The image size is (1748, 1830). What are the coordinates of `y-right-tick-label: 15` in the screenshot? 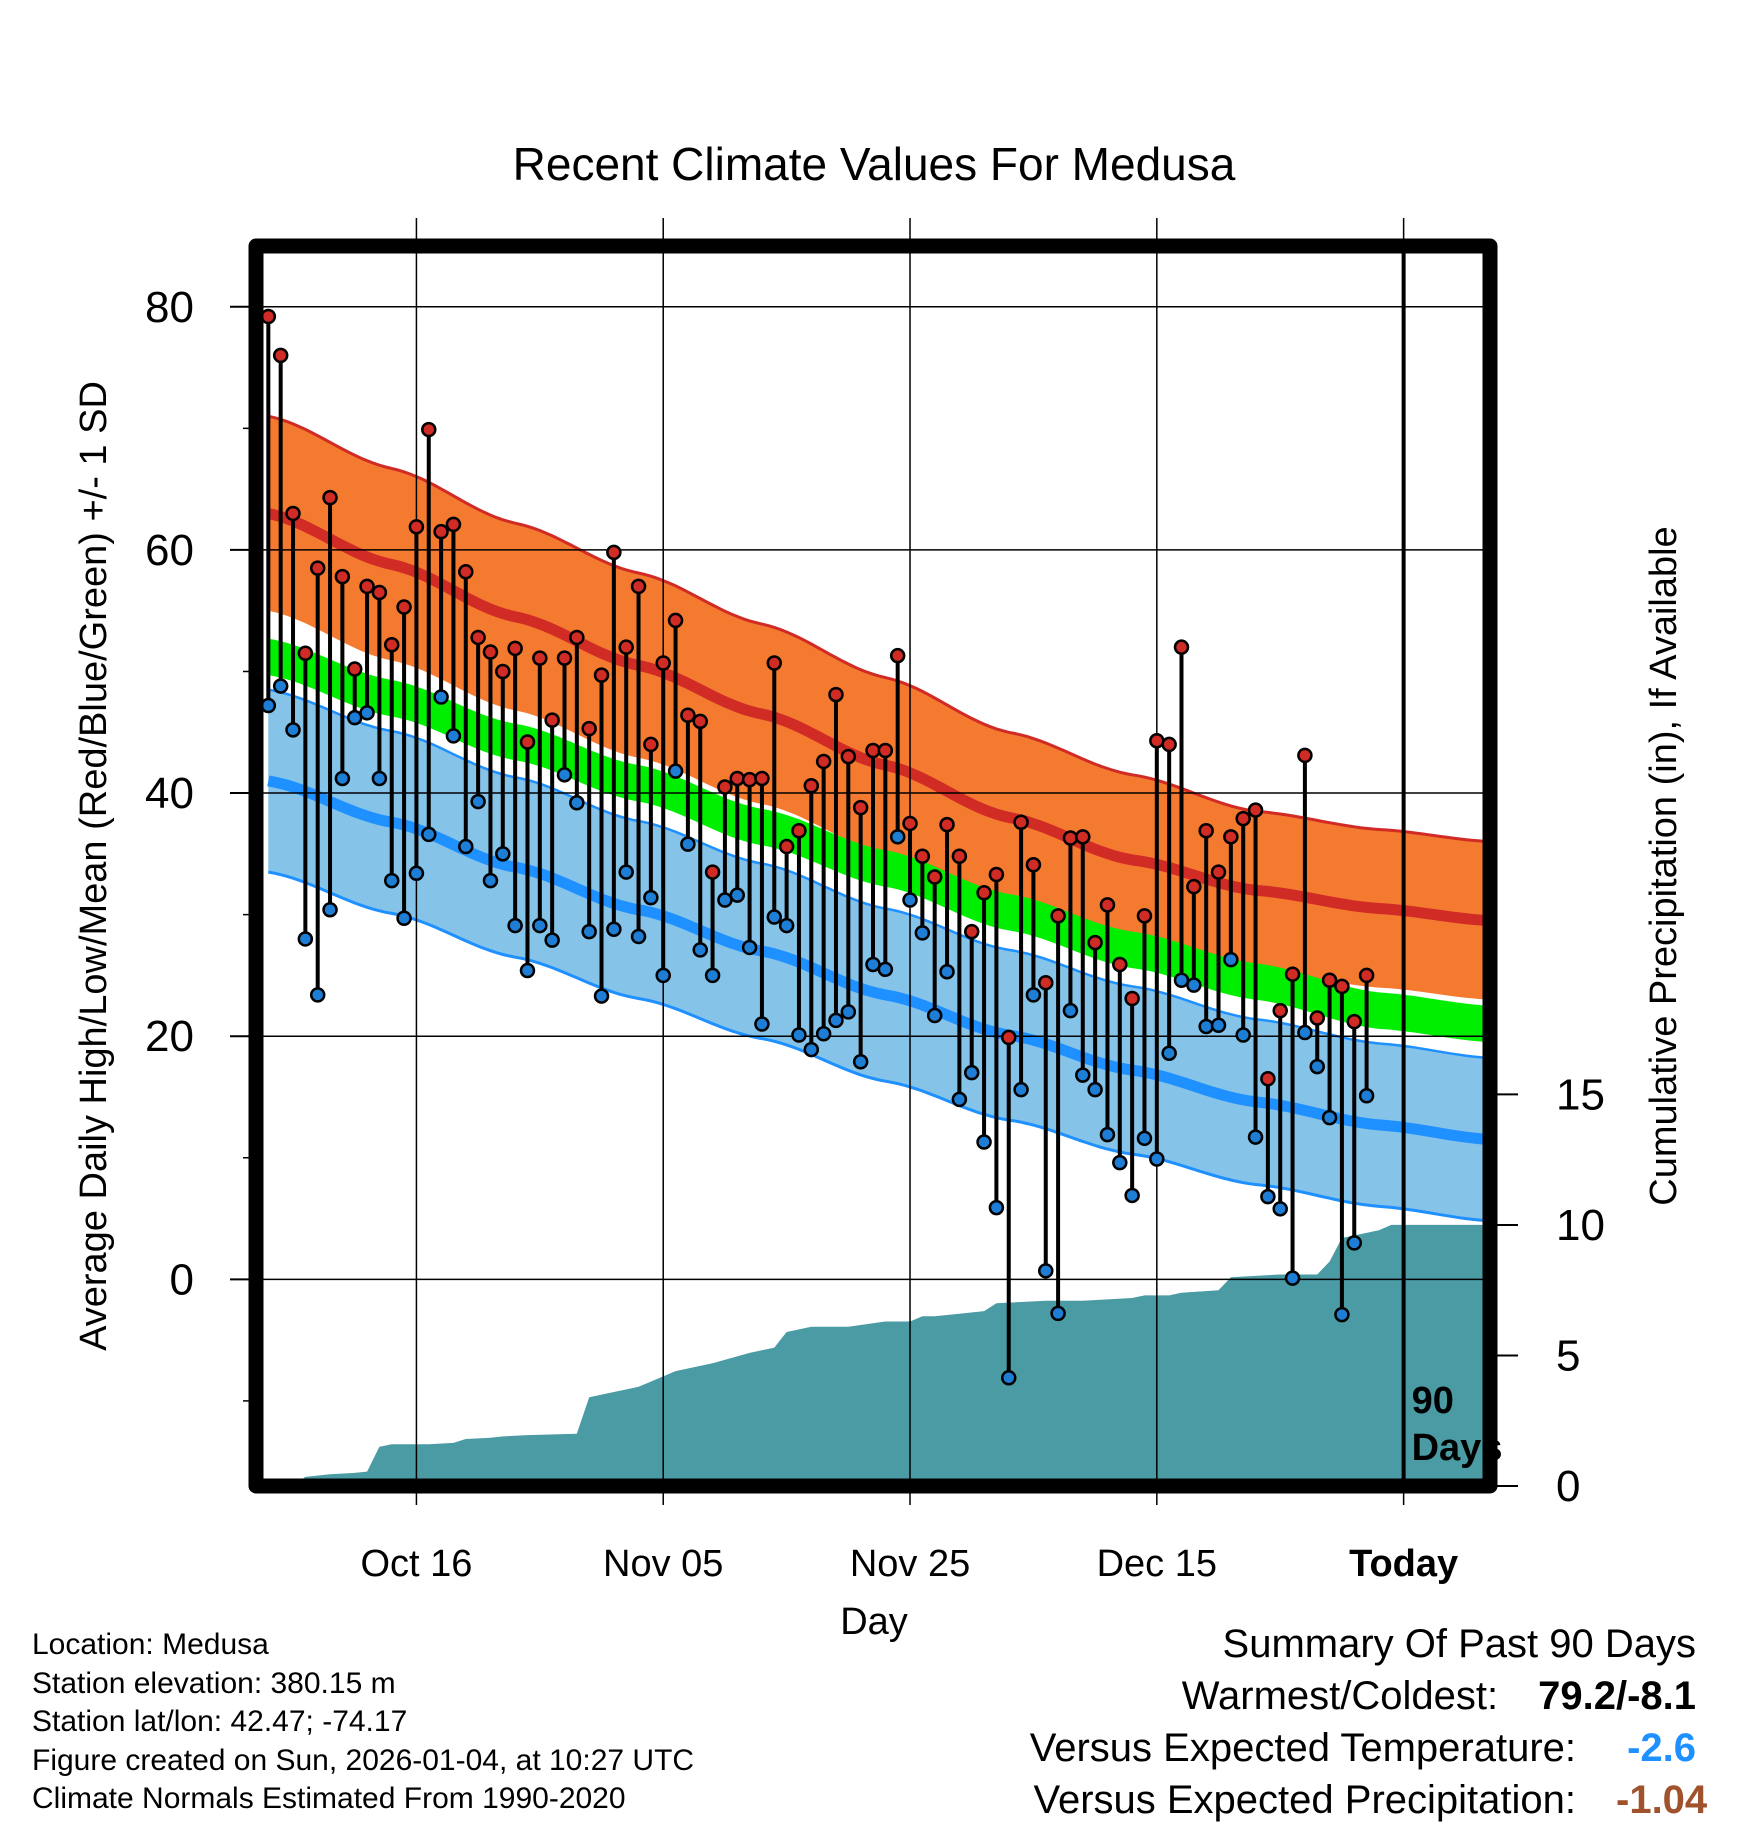 It's located at (1580, 1094).